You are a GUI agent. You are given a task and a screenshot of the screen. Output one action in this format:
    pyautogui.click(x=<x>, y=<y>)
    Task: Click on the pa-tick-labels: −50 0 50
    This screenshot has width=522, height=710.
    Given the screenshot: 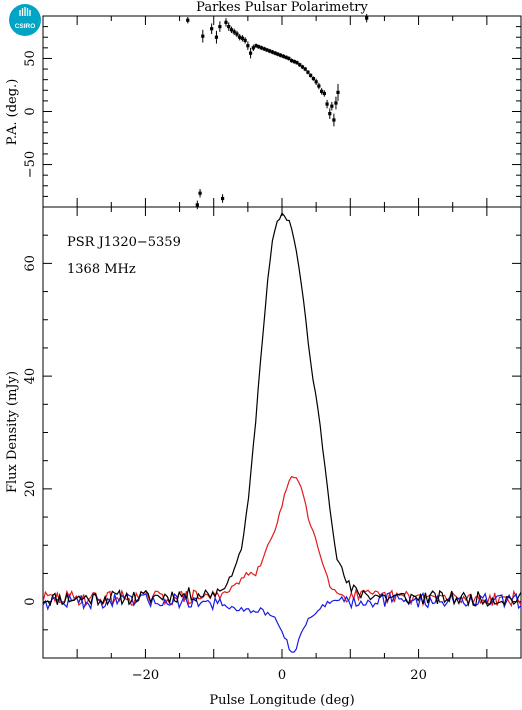 What is the action you would take?
    pyautogui.click(x=30, y=114)
    